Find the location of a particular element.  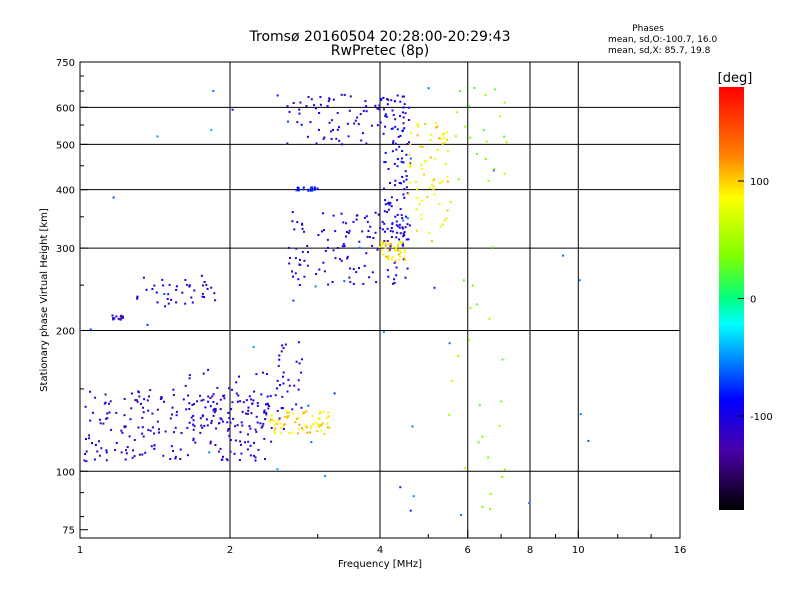

x-tick-label: 8 is located at coordinates (530, 550).